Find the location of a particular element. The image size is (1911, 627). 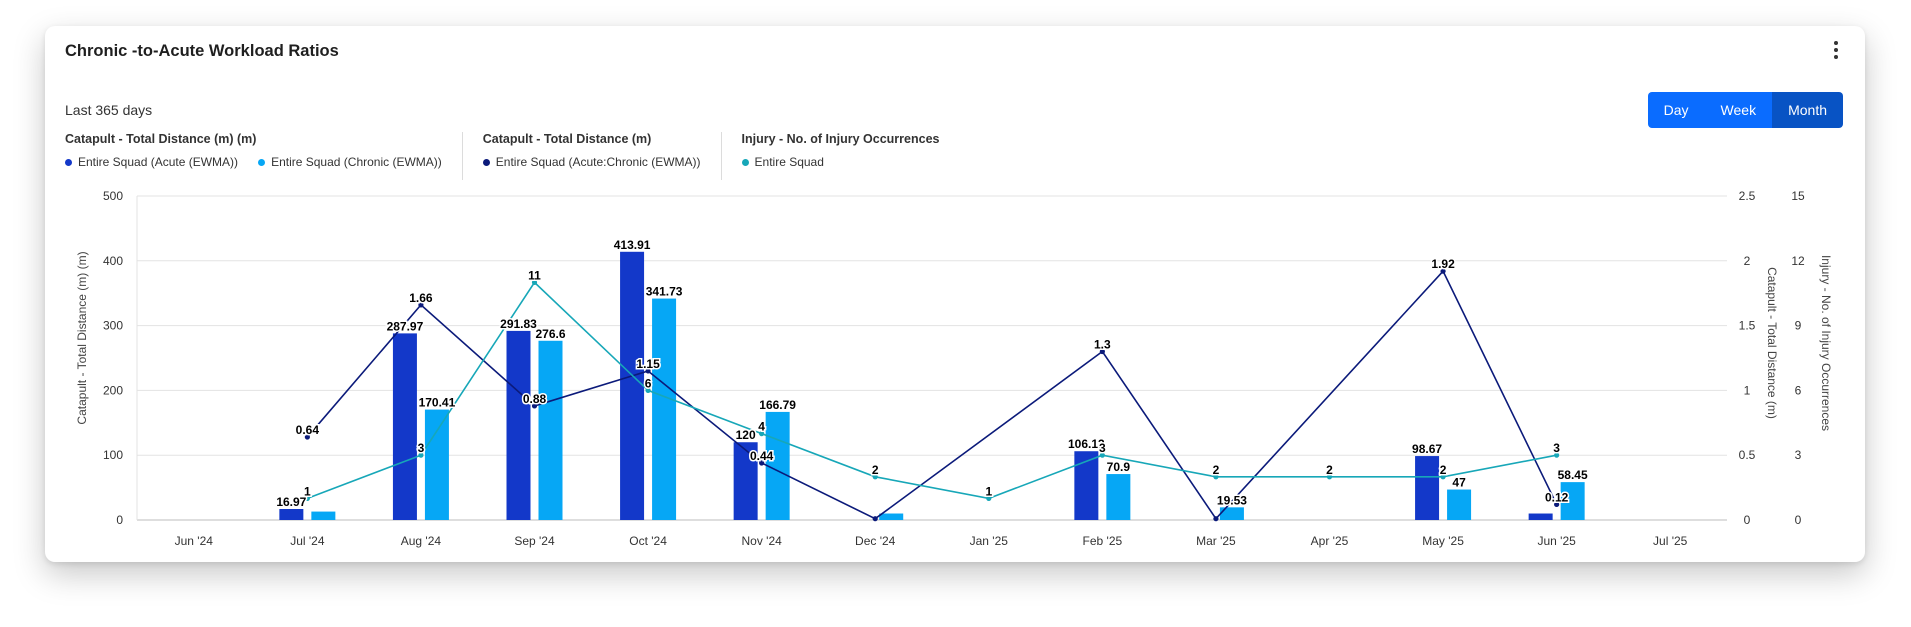

x-tick-label: May '25 is located at coordinates (1443, 541).